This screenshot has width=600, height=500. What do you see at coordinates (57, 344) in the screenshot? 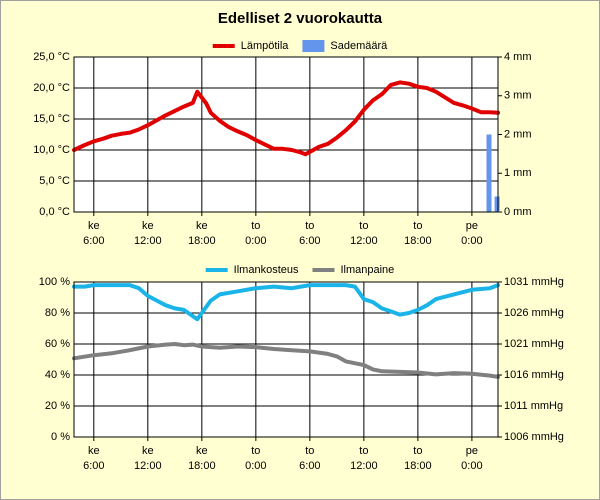
I see `y-tick-label: 60 %` at bounding box center [57, 344].